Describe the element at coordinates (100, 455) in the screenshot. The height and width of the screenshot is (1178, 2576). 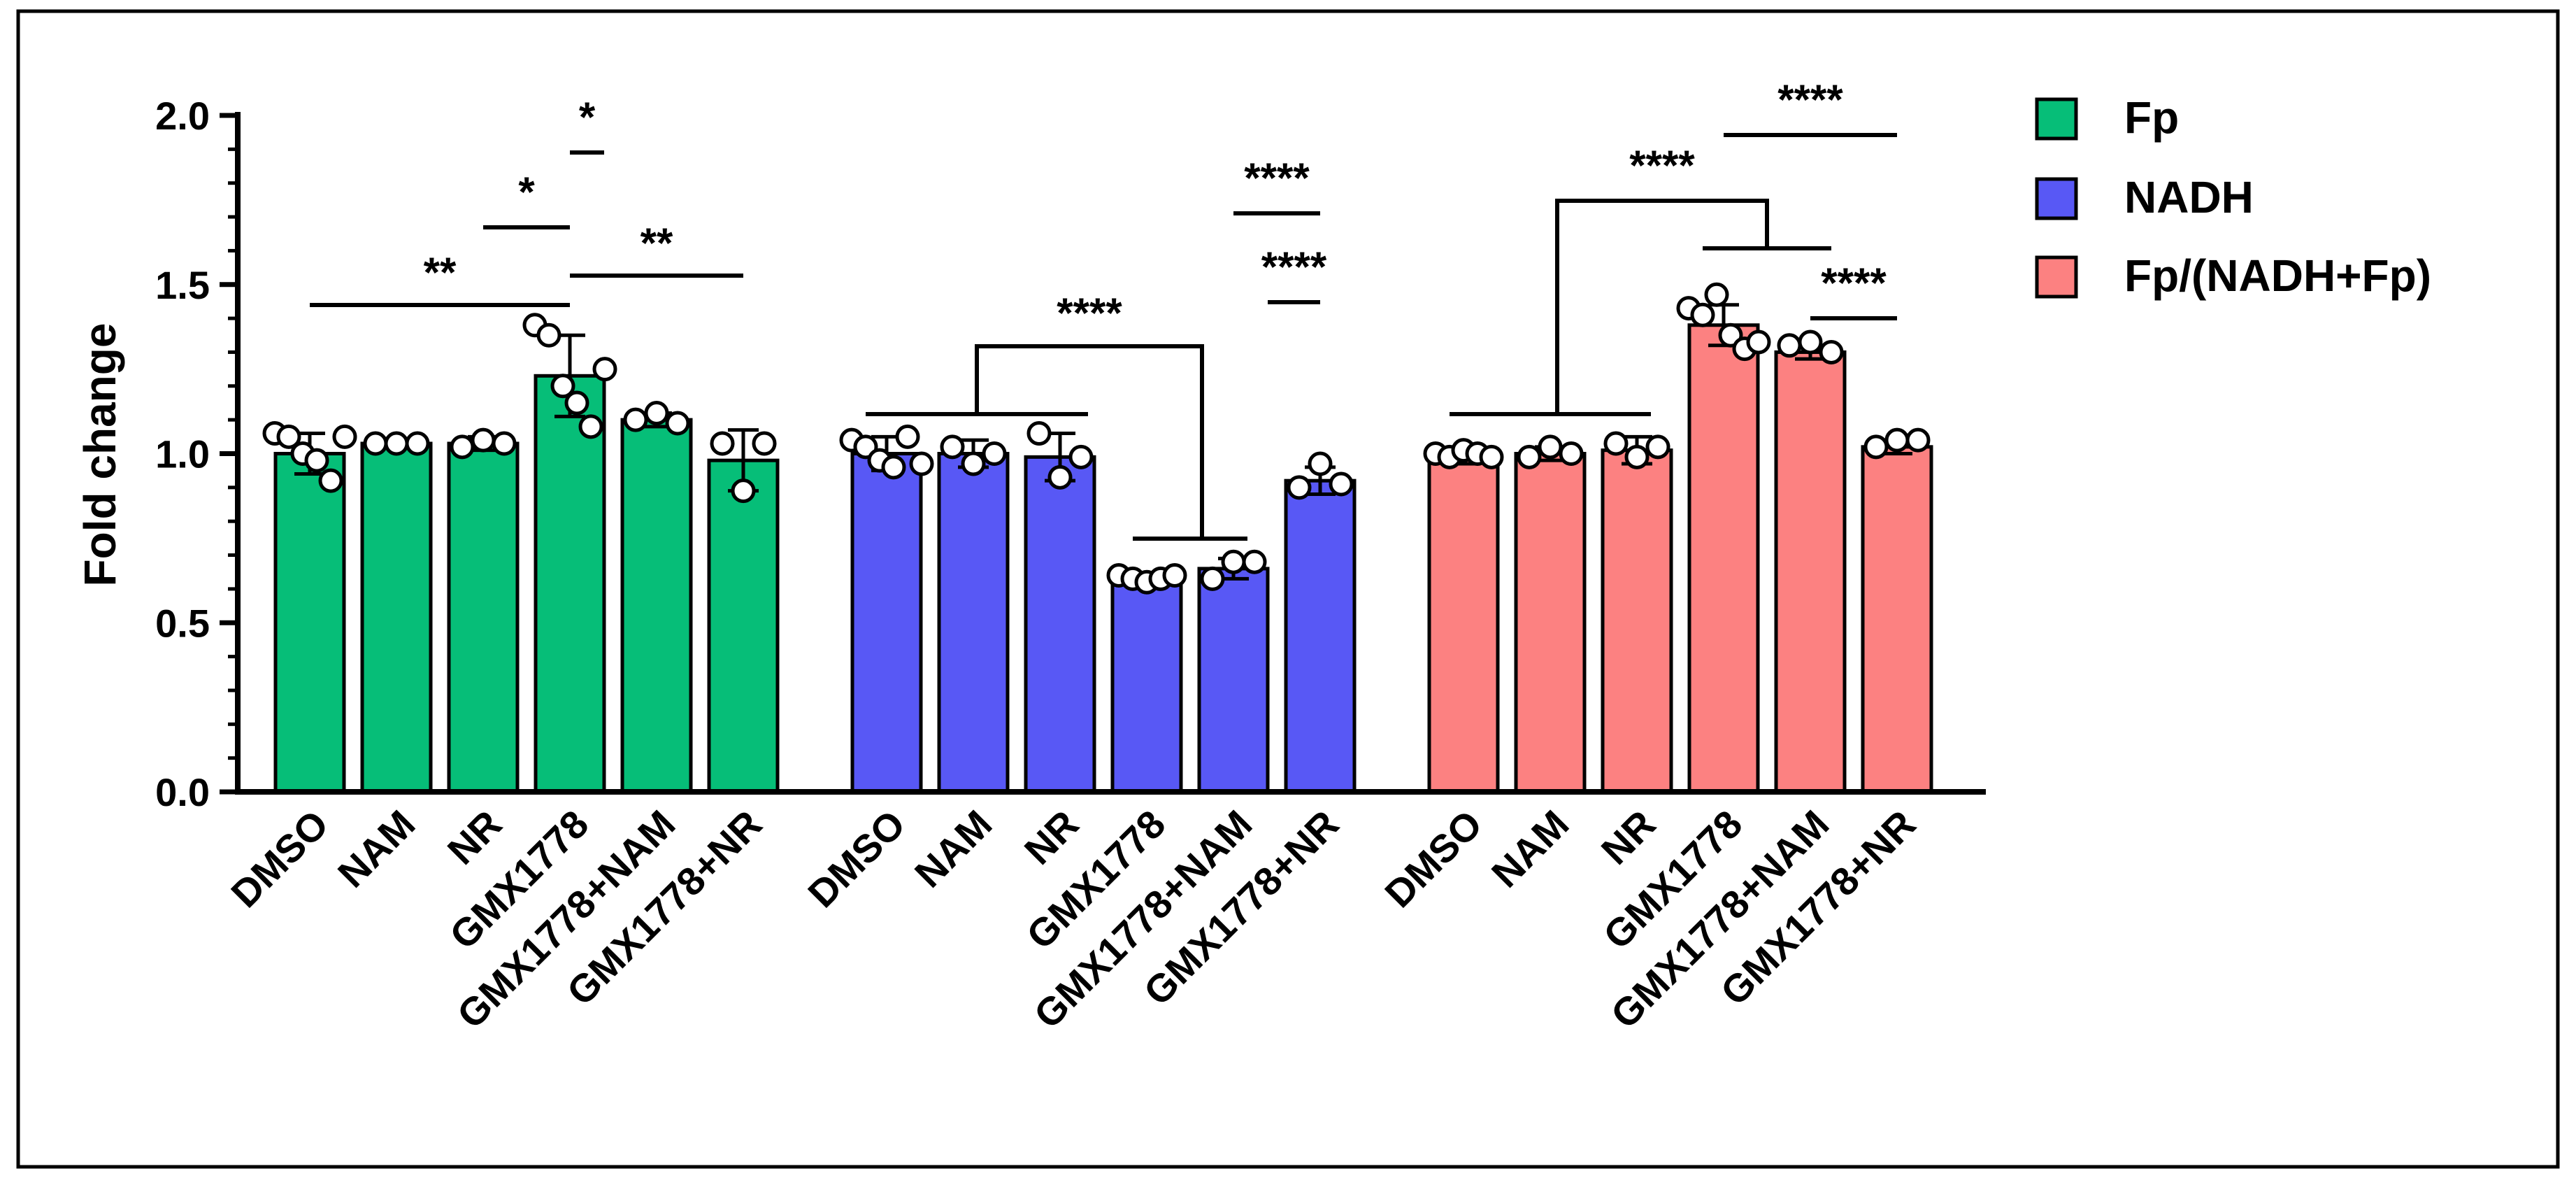
I see `y-axis-title: Fold change` at that location.